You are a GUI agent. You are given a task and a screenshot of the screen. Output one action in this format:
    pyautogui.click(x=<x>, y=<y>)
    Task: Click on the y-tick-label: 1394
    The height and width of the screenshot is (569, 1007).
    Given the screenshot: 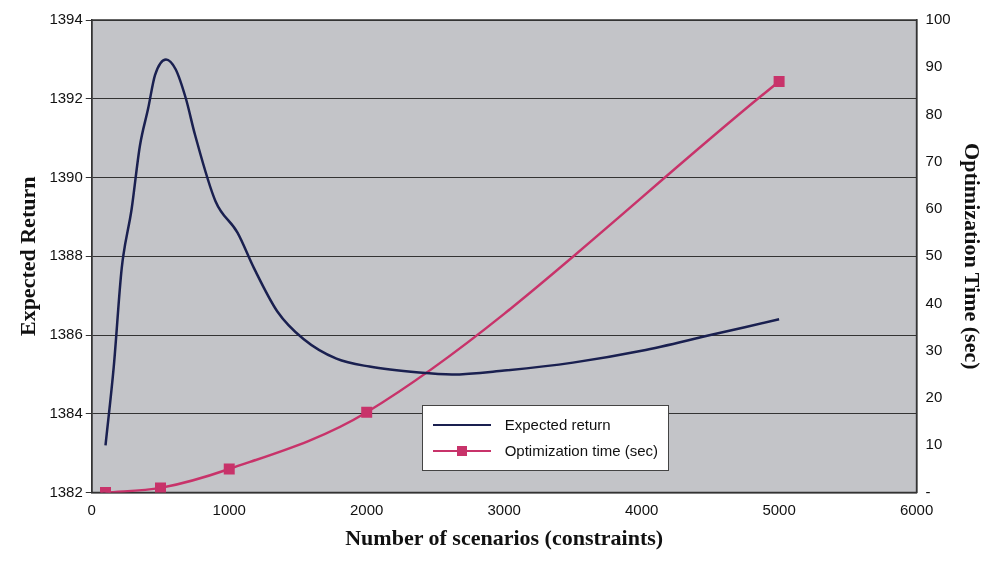 What is the action you would take?
    pyautogui.click(x=66, y=19)
    